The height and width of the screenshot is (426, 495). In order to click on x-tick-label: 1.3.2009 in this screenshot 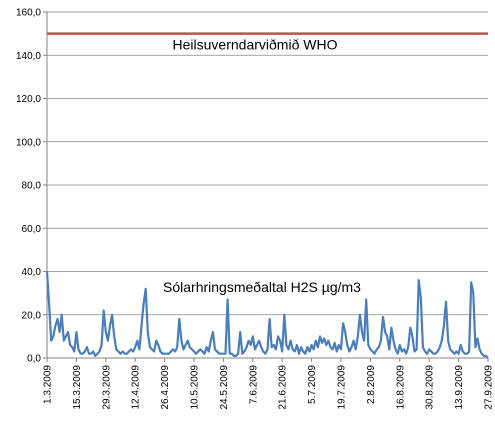, I will do `click(48, 384)`.